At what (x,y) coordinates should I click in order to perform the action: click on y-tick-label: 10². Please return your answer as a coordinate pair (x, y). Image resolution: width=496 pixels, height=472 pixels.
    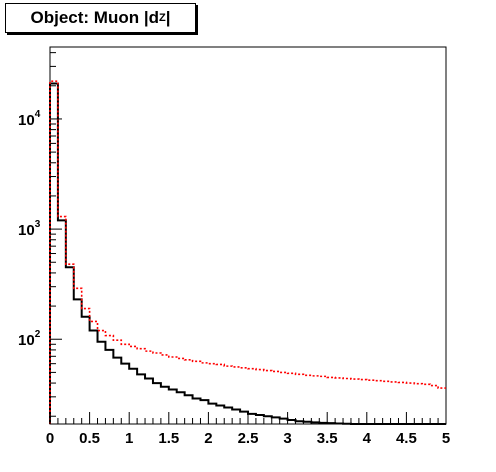
    Looking at the image, I should click on (29, 339).